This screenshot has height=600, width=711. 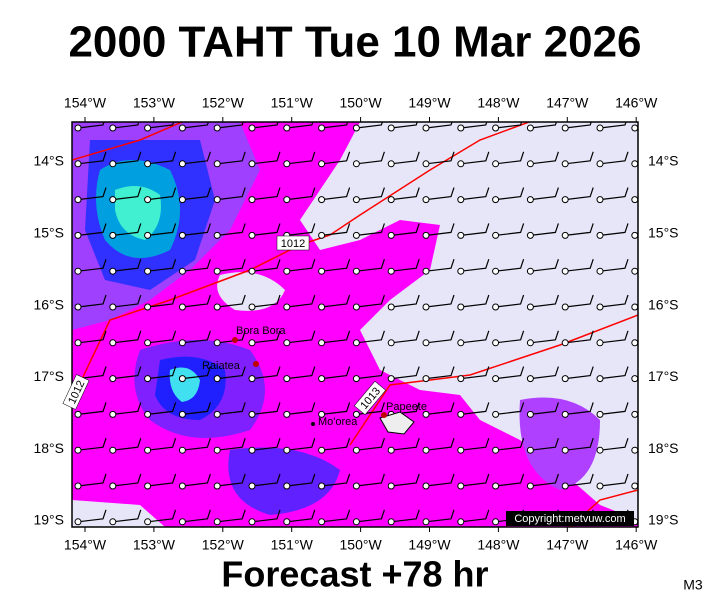 What do you see at coordinates (292, 545) in the screenshot?
I see `lon-label: 151°W` at bounding box center [292, 545].